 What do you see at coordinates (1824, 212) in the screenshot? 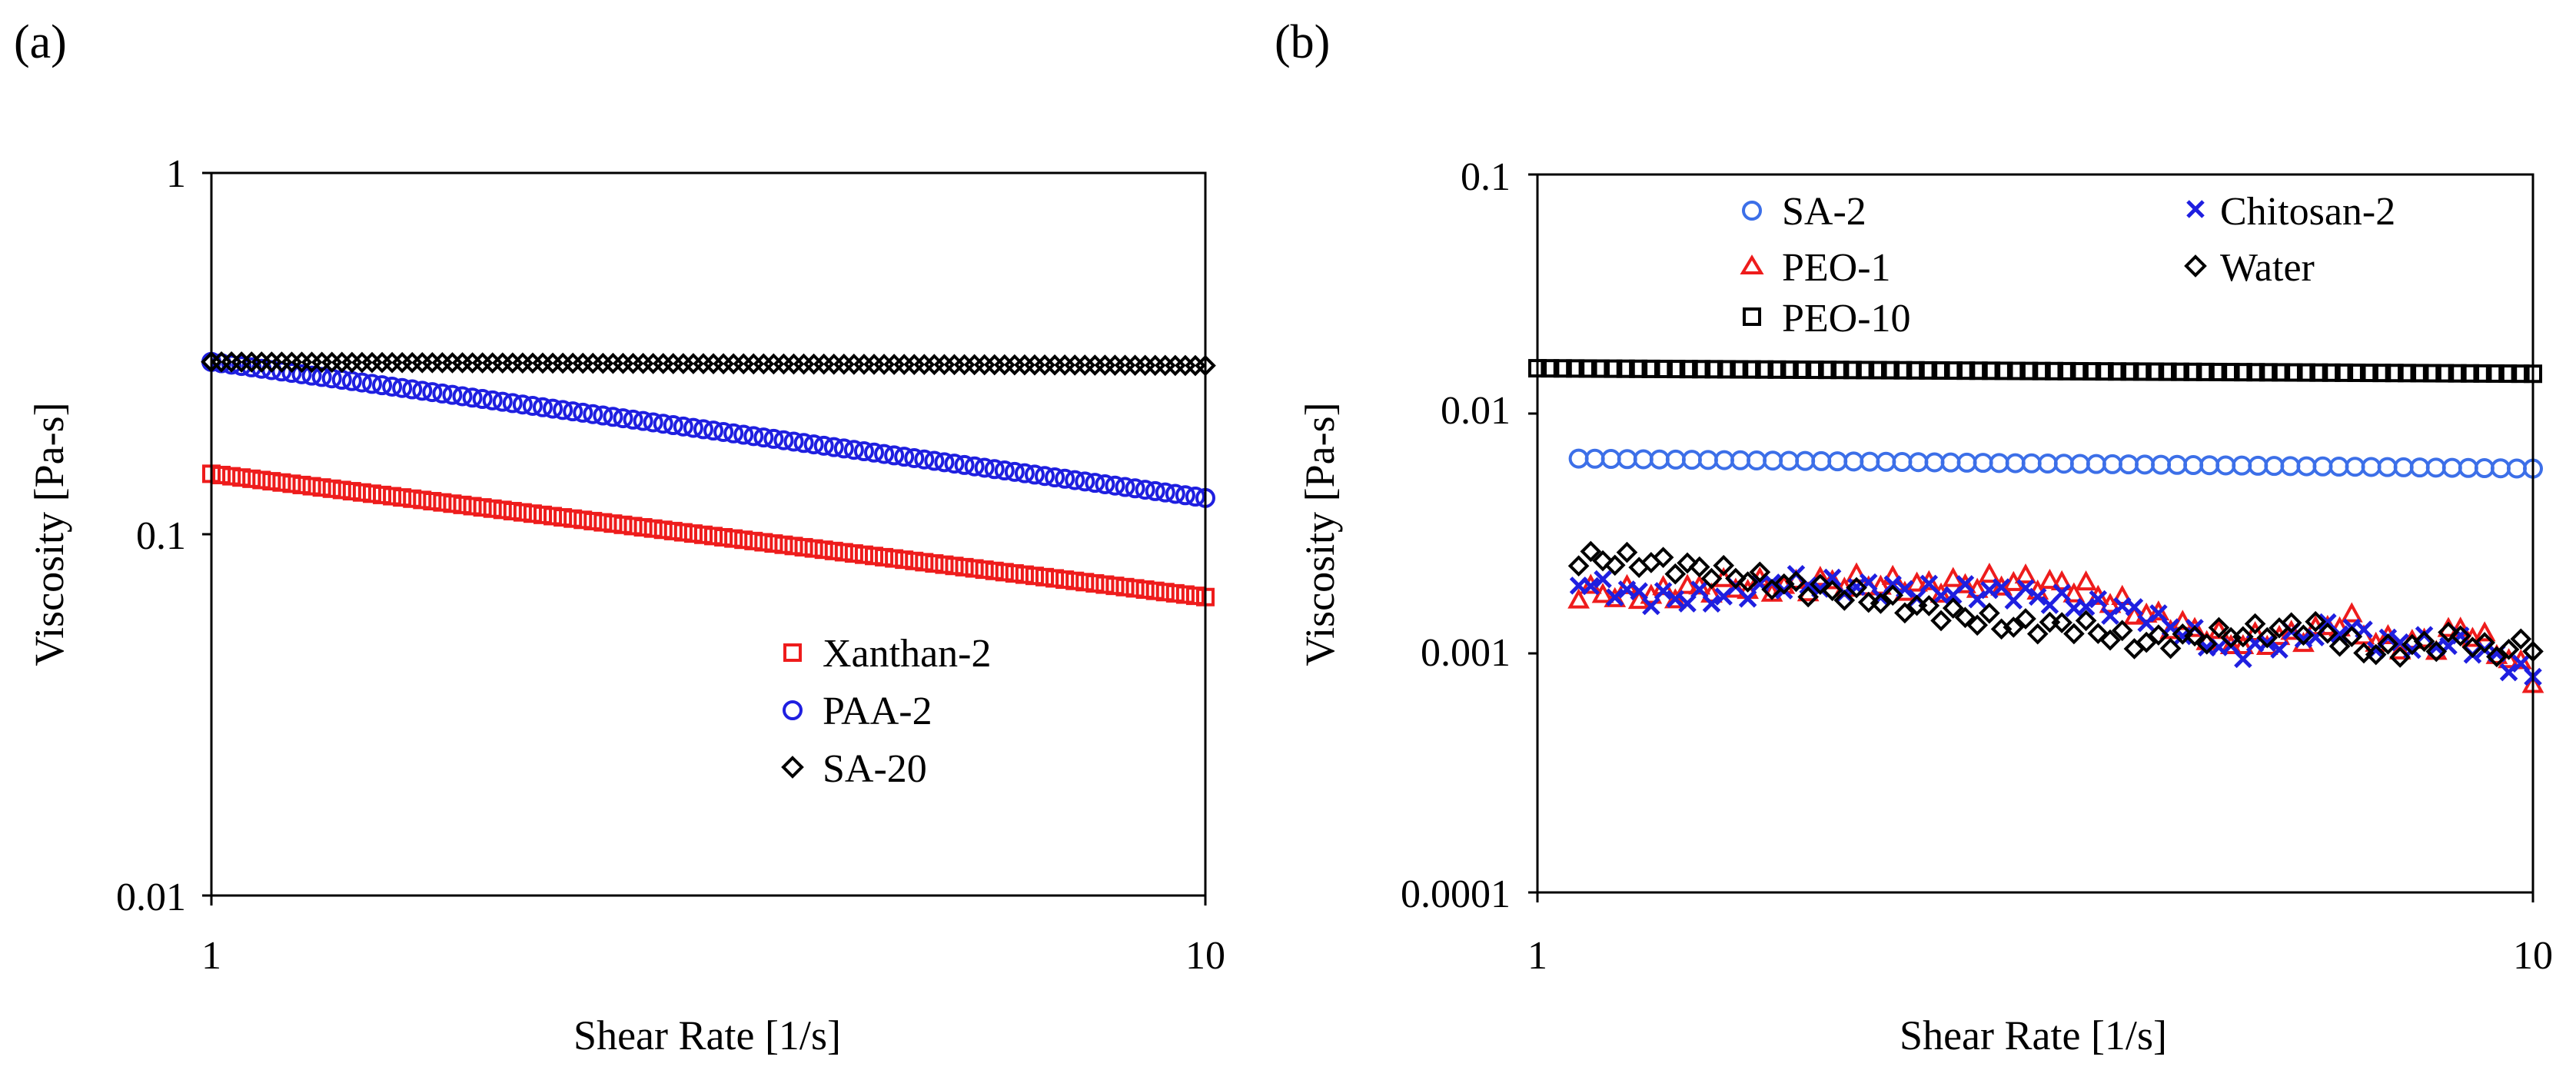
I see `legend-label-sa-2: SA-2` at bounding box center [1824, 212].